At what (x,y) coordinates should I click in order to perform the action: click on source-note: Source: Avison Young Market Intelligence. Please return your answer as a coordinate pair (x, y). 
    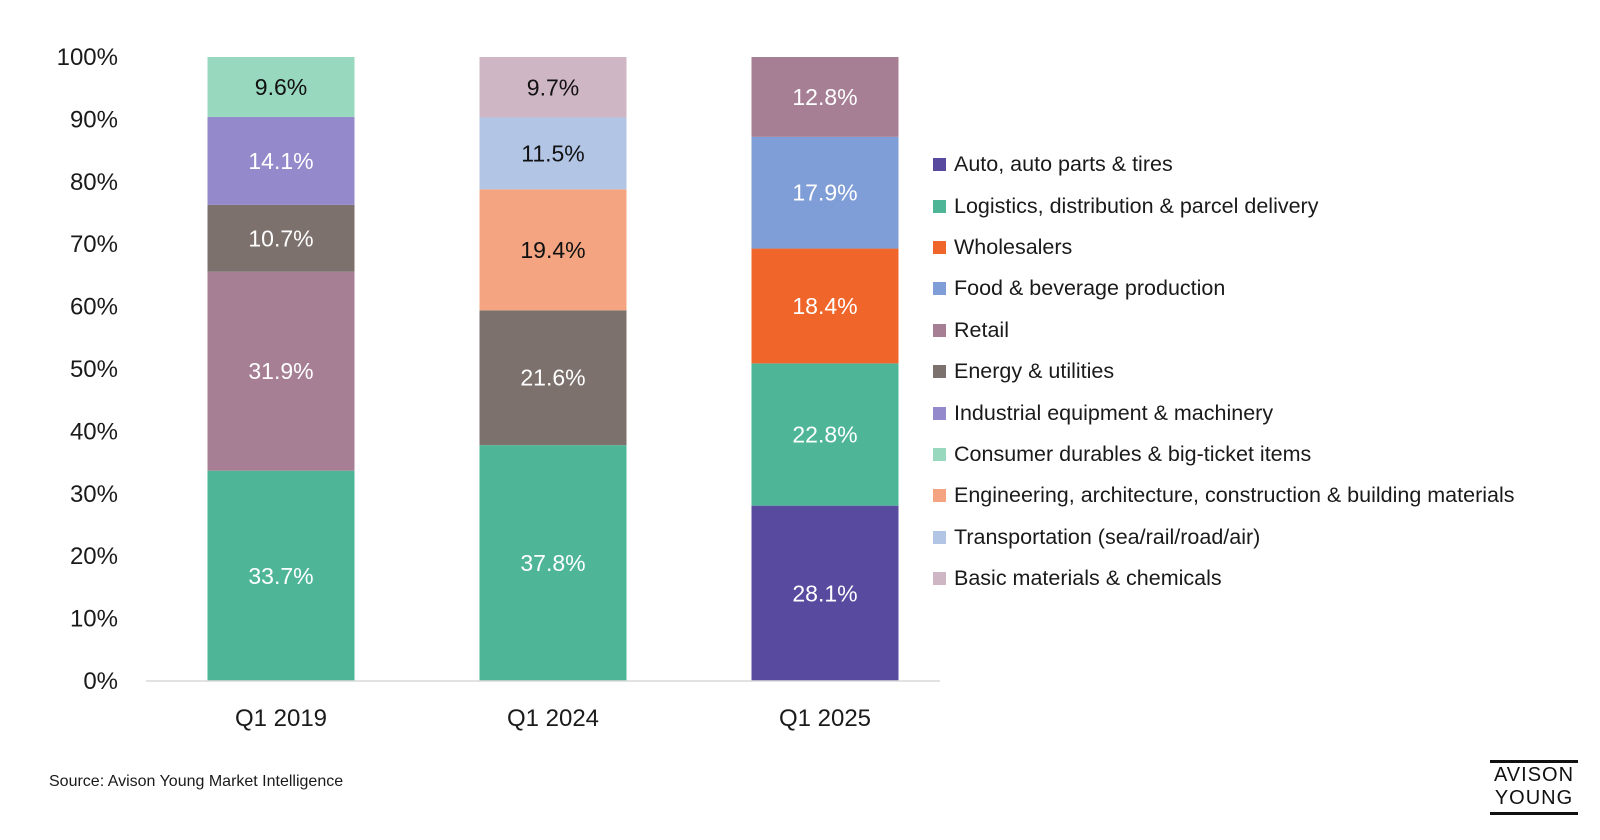
    Looking at the image, I should click on (196, 781).